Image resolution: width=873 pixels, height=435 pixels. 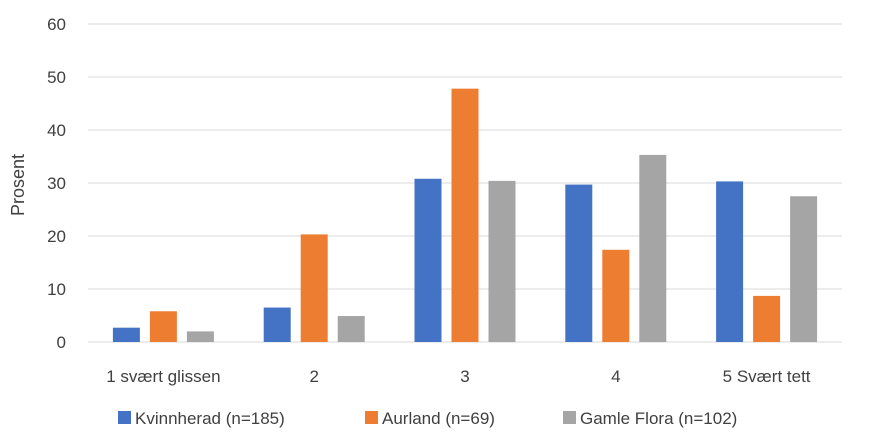 I want to click on y-axis-label: Prosent, so click(x=18, y=185).